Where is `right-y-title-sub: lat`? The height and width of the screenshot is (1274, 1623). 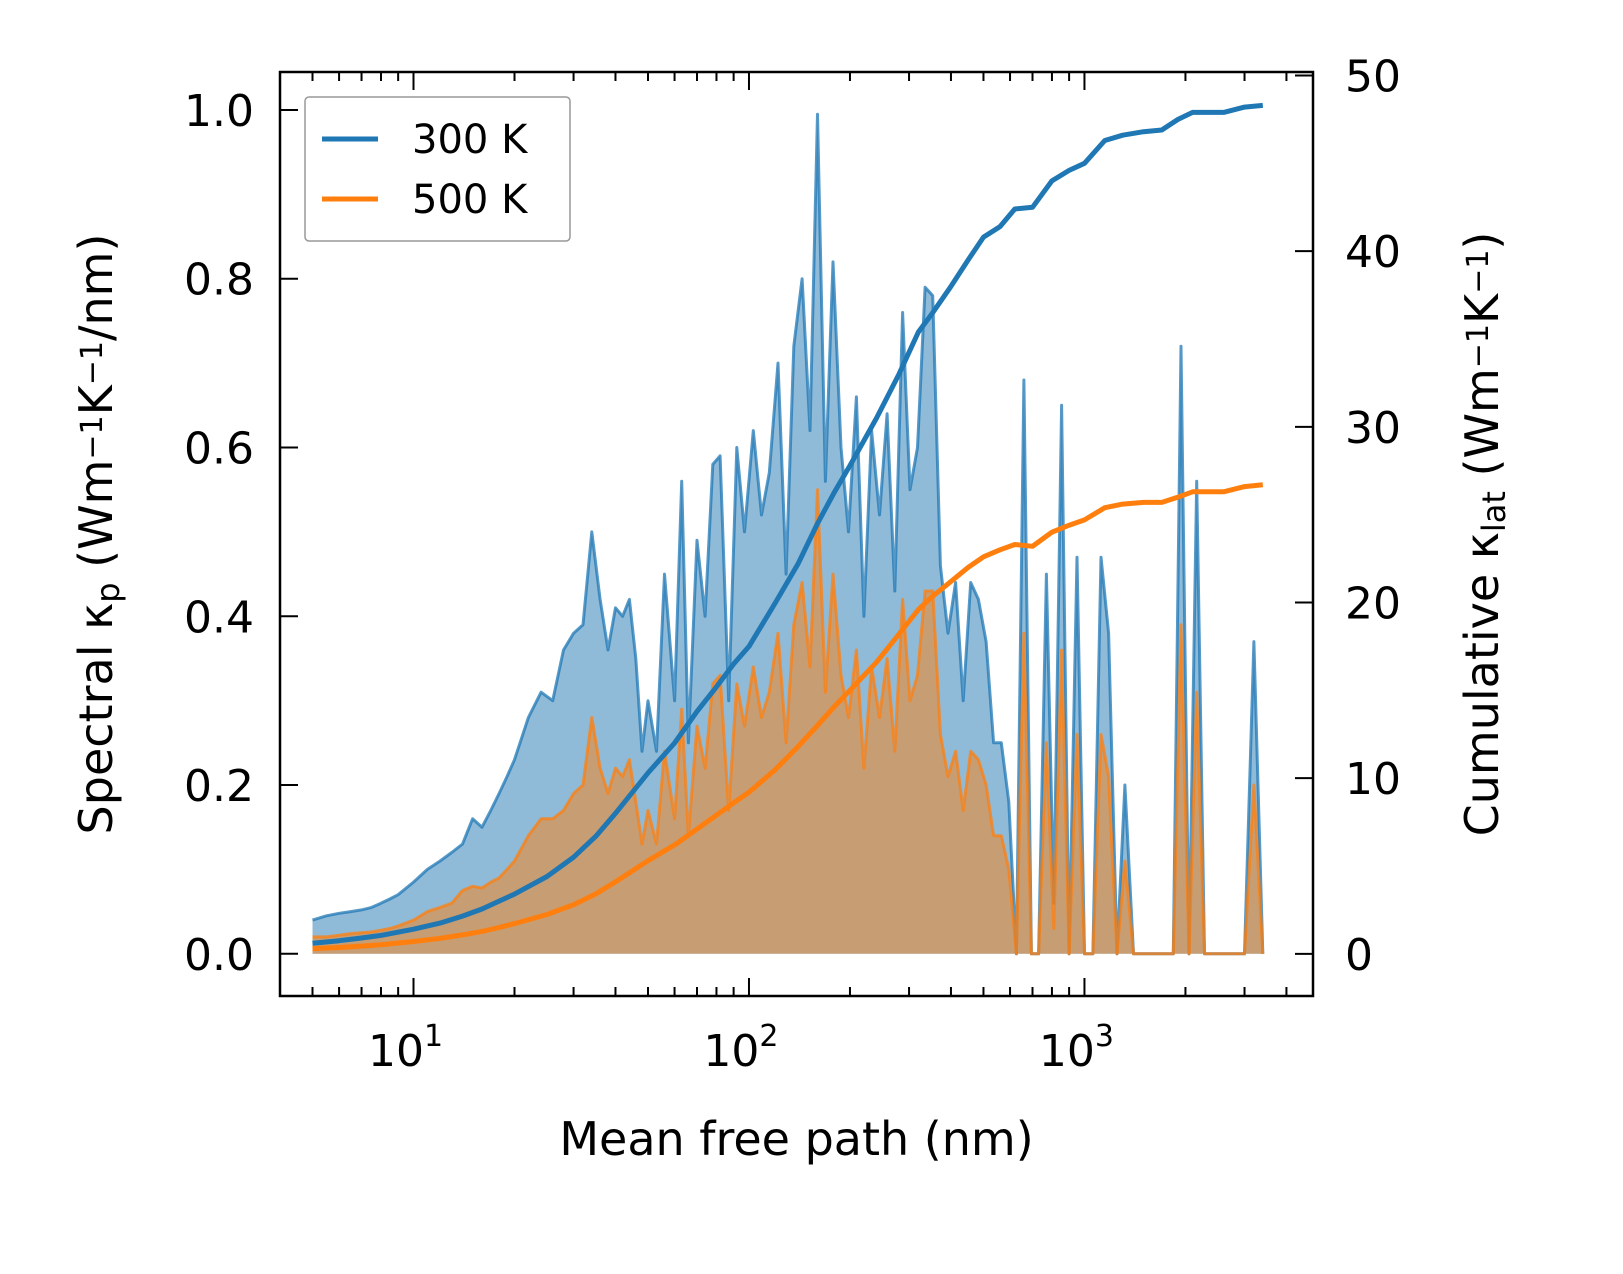
right-y-title-sub: lat is located at coordinates (1494, 511).